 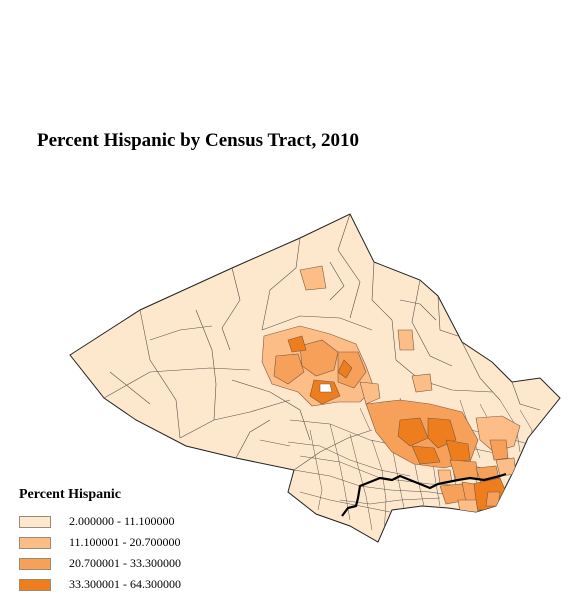 I want to click on legend-item-4: 33.300001 - 64.300000, so click(x=100, y=584).